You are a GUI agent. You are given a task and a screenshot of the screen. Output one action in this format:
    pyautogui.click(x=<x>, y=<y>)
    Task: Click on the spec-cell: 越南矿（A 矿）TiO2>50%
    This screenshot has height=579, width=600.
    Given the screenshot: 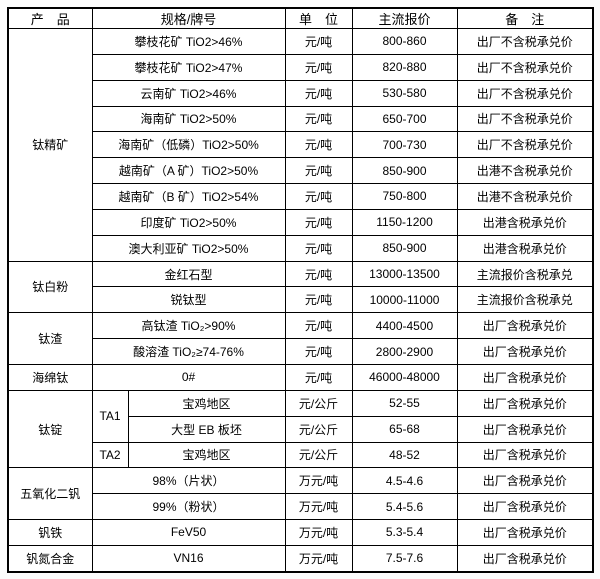 What is the action you would take?
    pyautogui.click(x=188, y=171)
    